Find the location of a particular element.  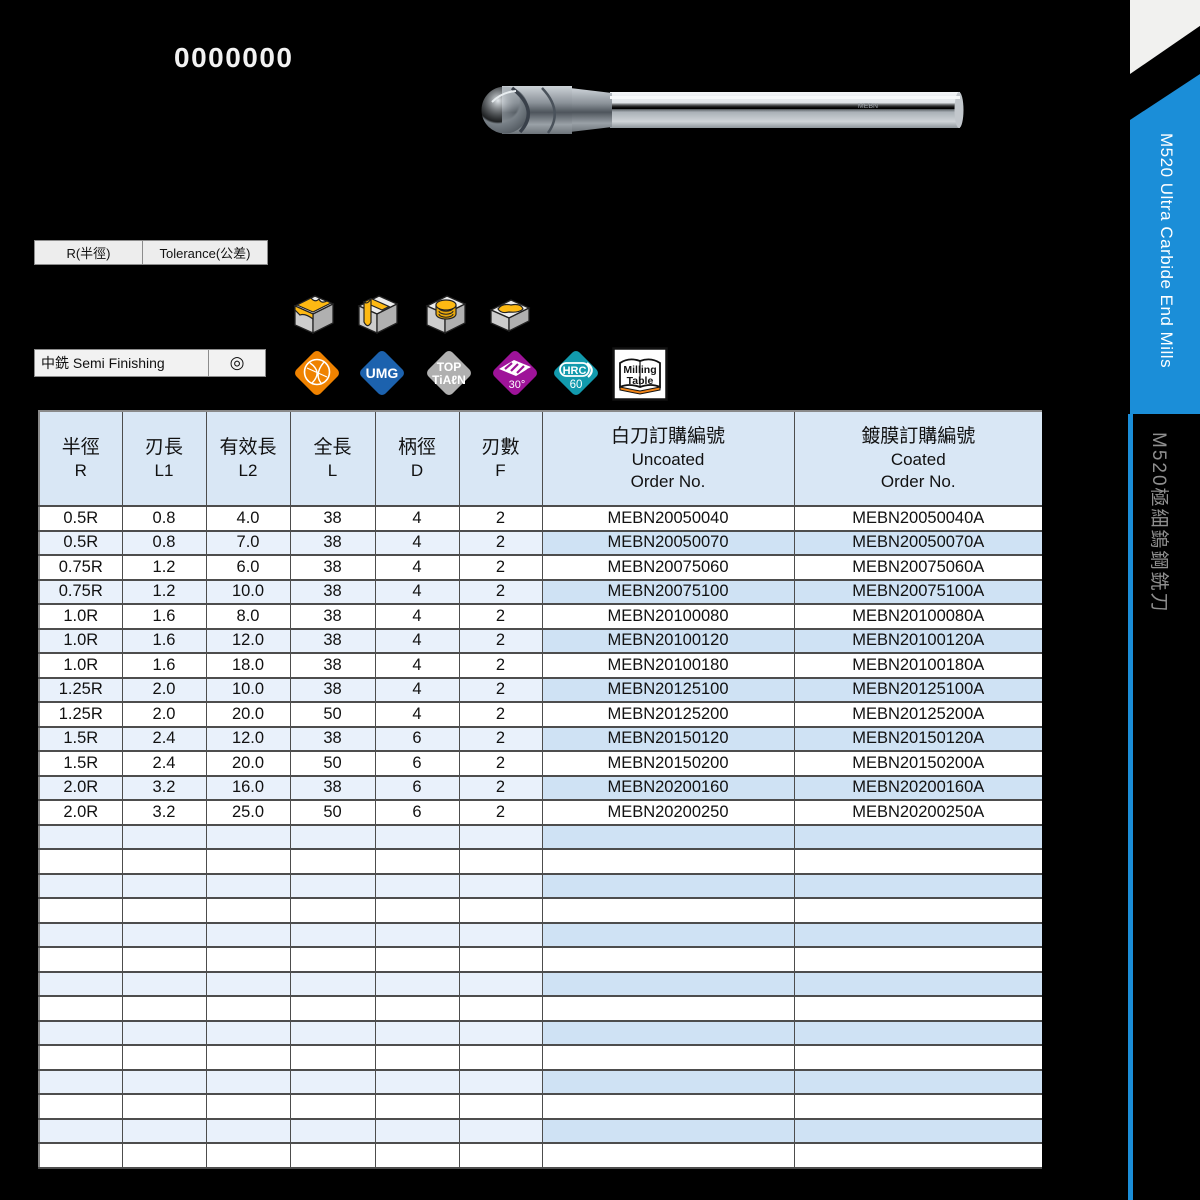

table-cell: 16.0 is located at coordinates (248, 788).